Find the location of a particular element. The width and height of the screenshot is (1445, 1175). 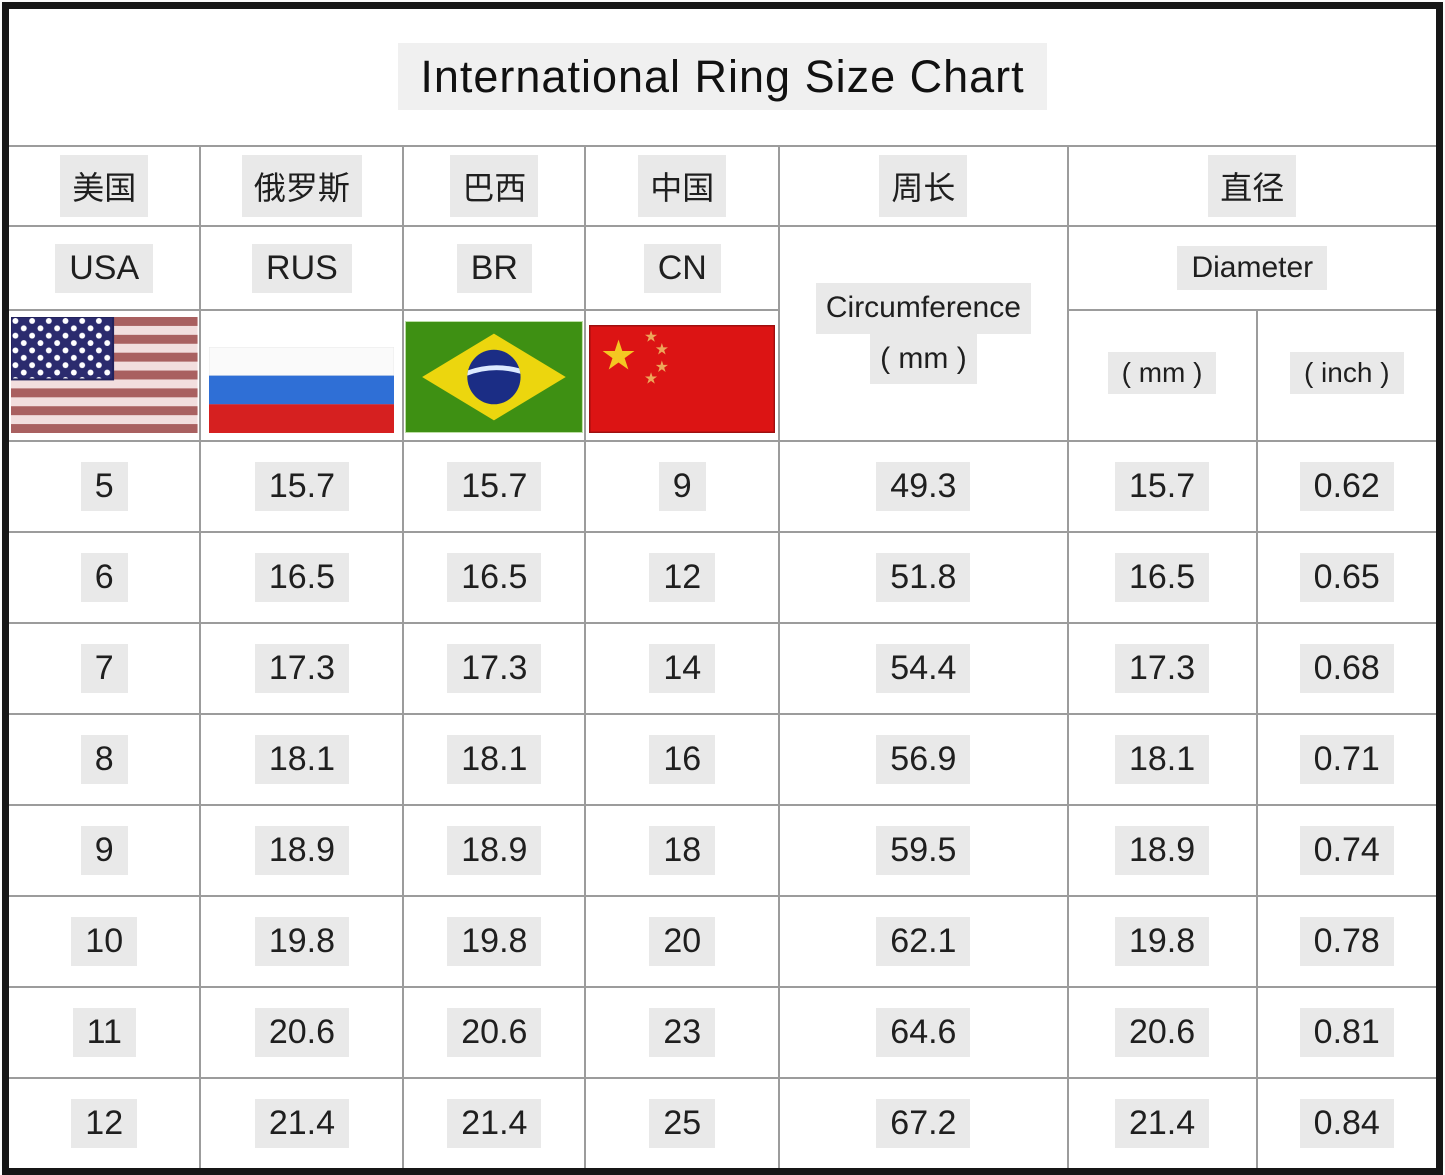

cell-br-size: 18.9 is located at coordinates (494, 850).